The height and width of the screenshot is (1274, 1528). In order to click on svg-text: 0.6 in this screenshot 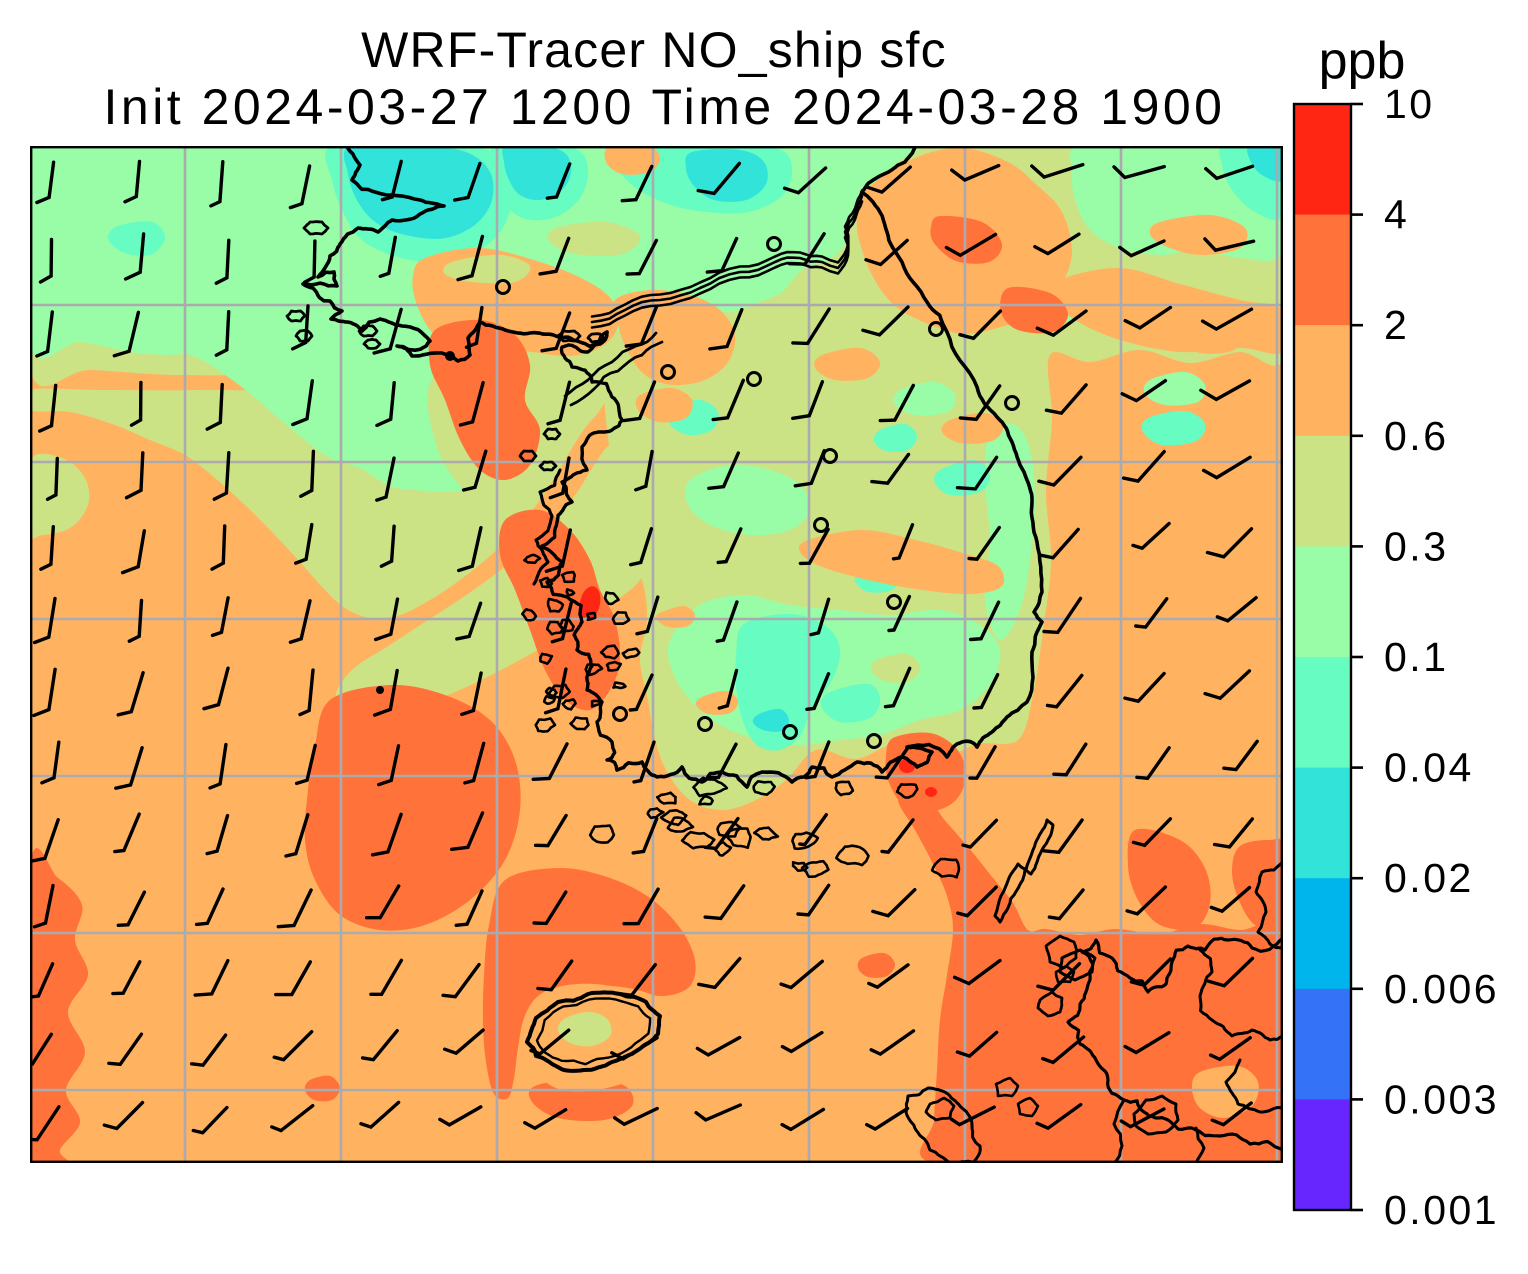, I will do `click(1416, 436)`.